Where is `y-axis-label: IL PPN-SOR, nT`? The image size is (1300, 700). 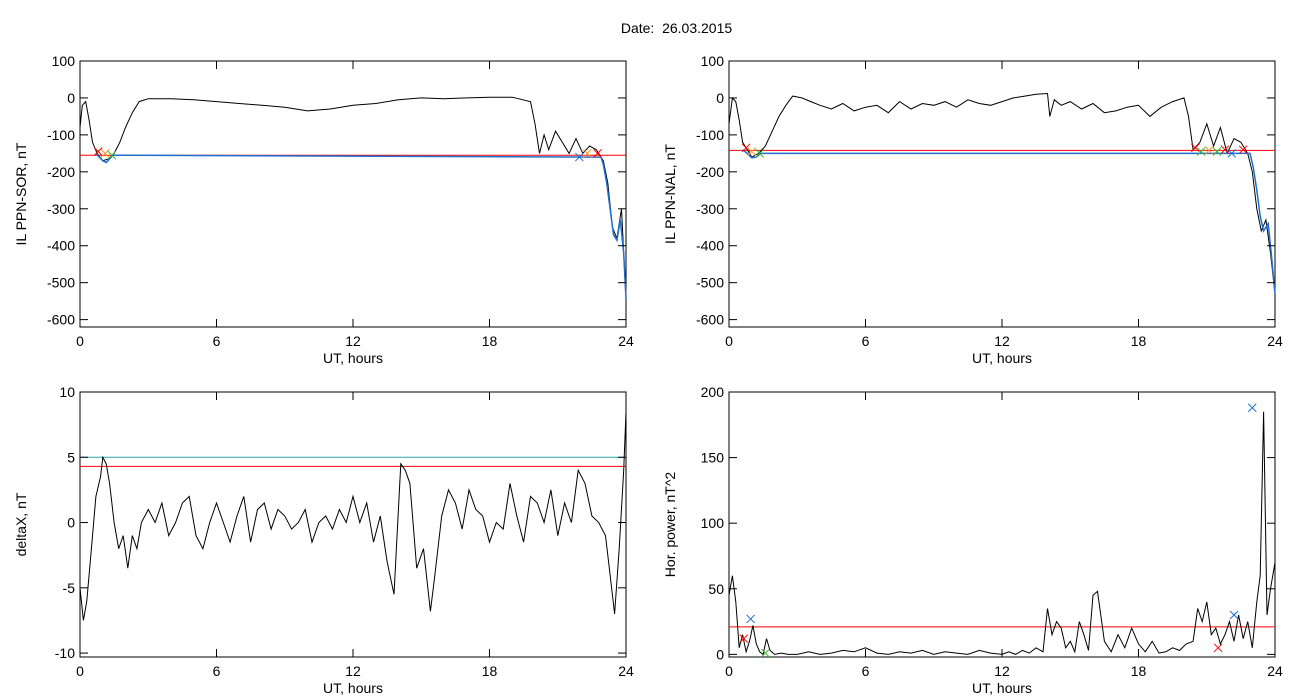 y-axis-label: IL PPN-SOR, nT is located at coordinates (21, 193).